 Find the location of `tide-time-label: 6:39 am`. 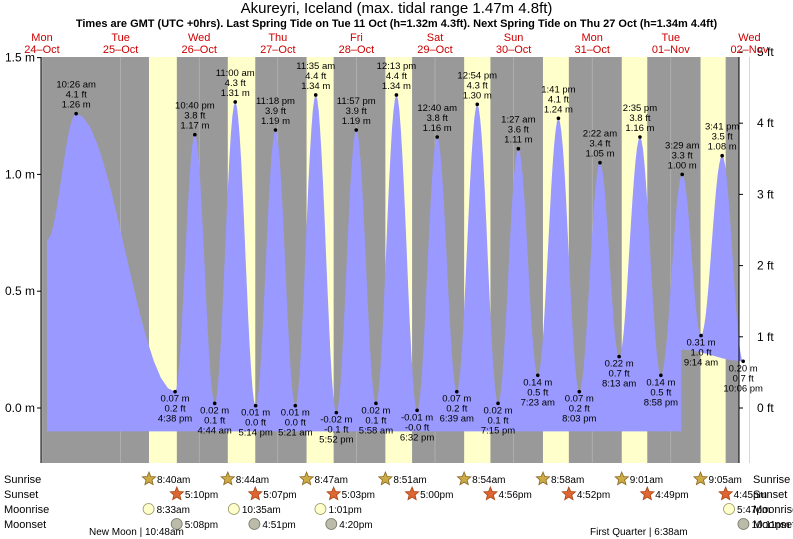

tide-time-label: 6:39 am is located at coordinates (457, 419).